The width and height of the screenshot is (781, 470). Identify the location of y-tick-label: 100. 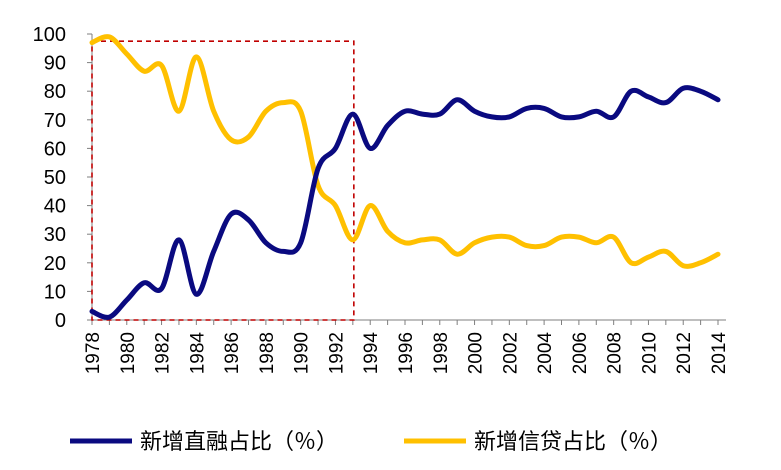
(49, 35).